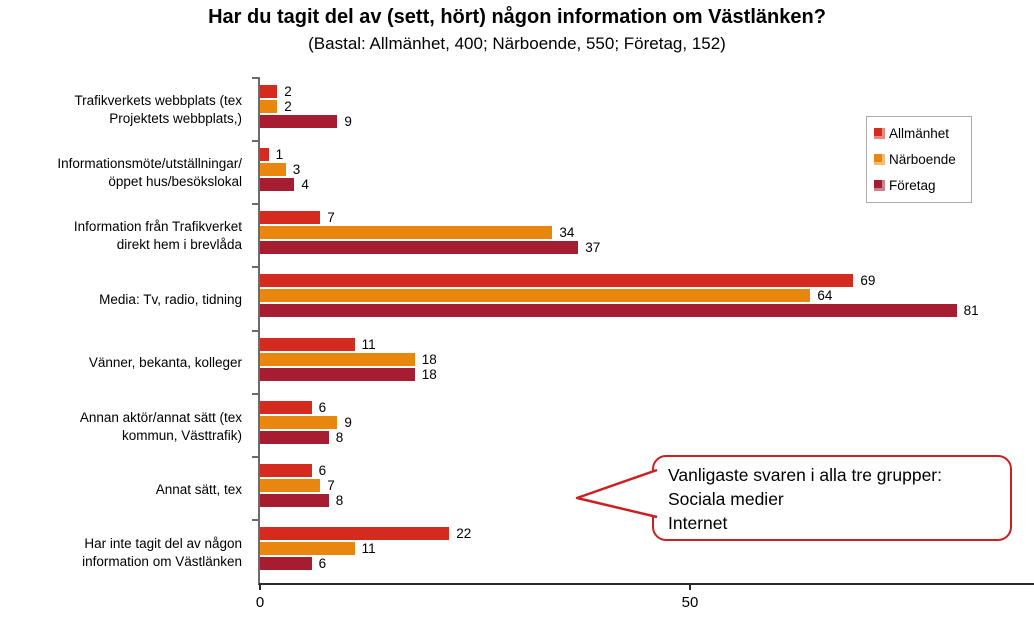  What do you see at coordinates (647, 280) in the screenshot?
I see `bar-row: 69` at bounding box center [647, 280].